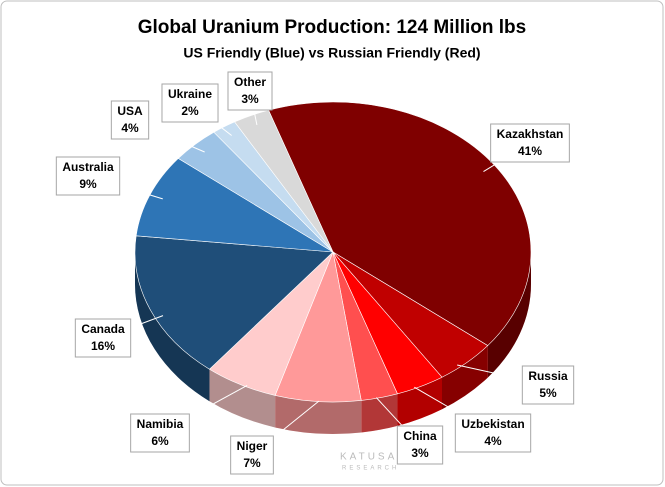 Image resolution: width=665 pixels, height=487 pixels. Describe the element at coordinates (160, 424) in the screenshot. I see `label-name: Namibia` at that location.